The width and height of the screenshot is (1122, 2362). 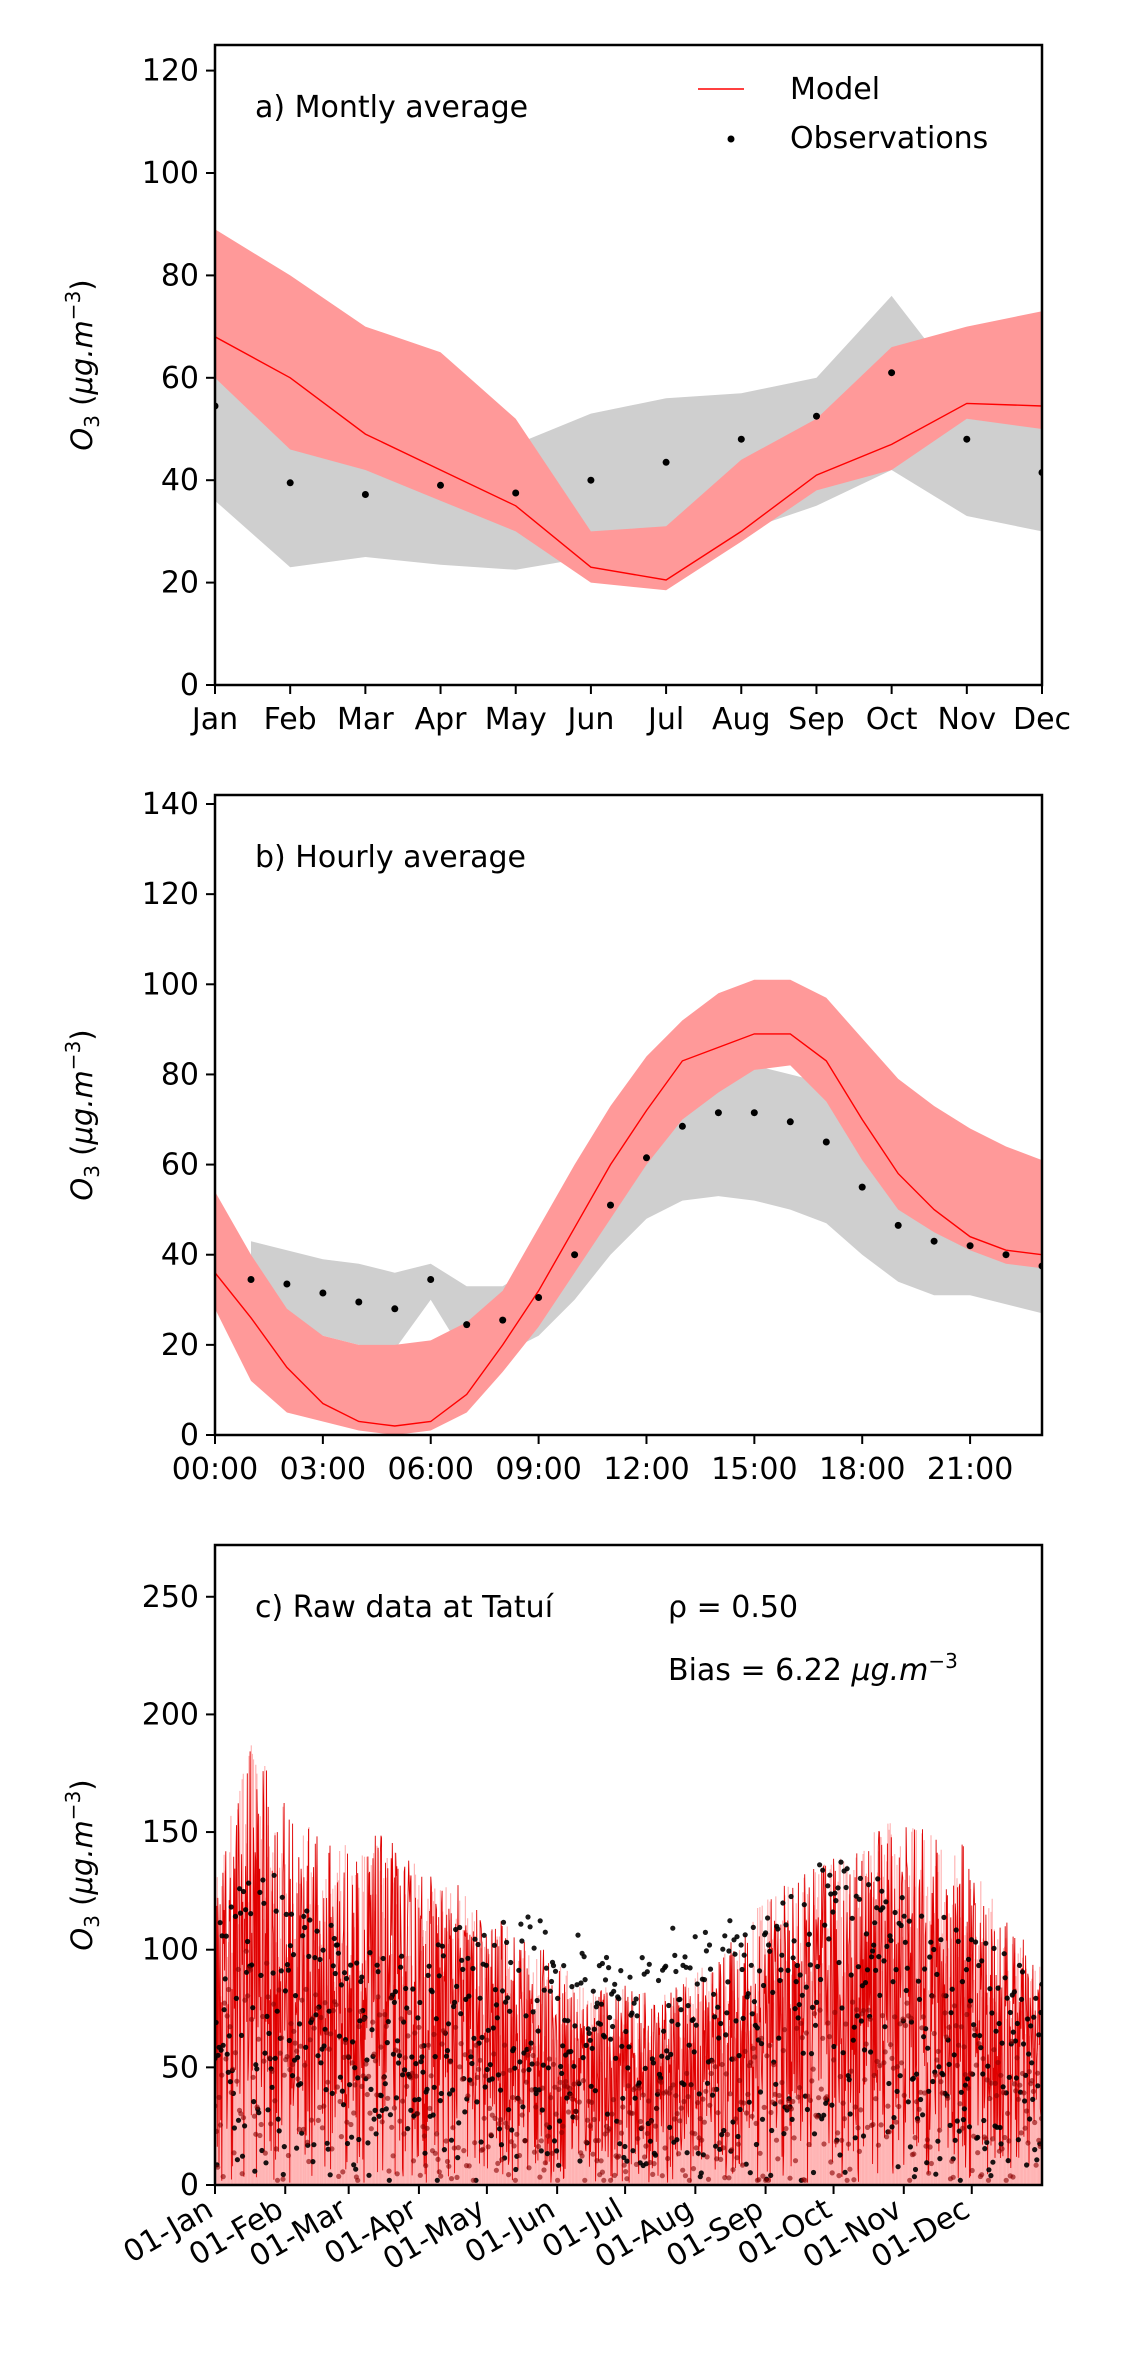 What do you see at coordinates (82, 1114) in the screenshot?
I see `ylabel-hourly: O3 (μg.m−3)` at bounding box center [82, 1114].